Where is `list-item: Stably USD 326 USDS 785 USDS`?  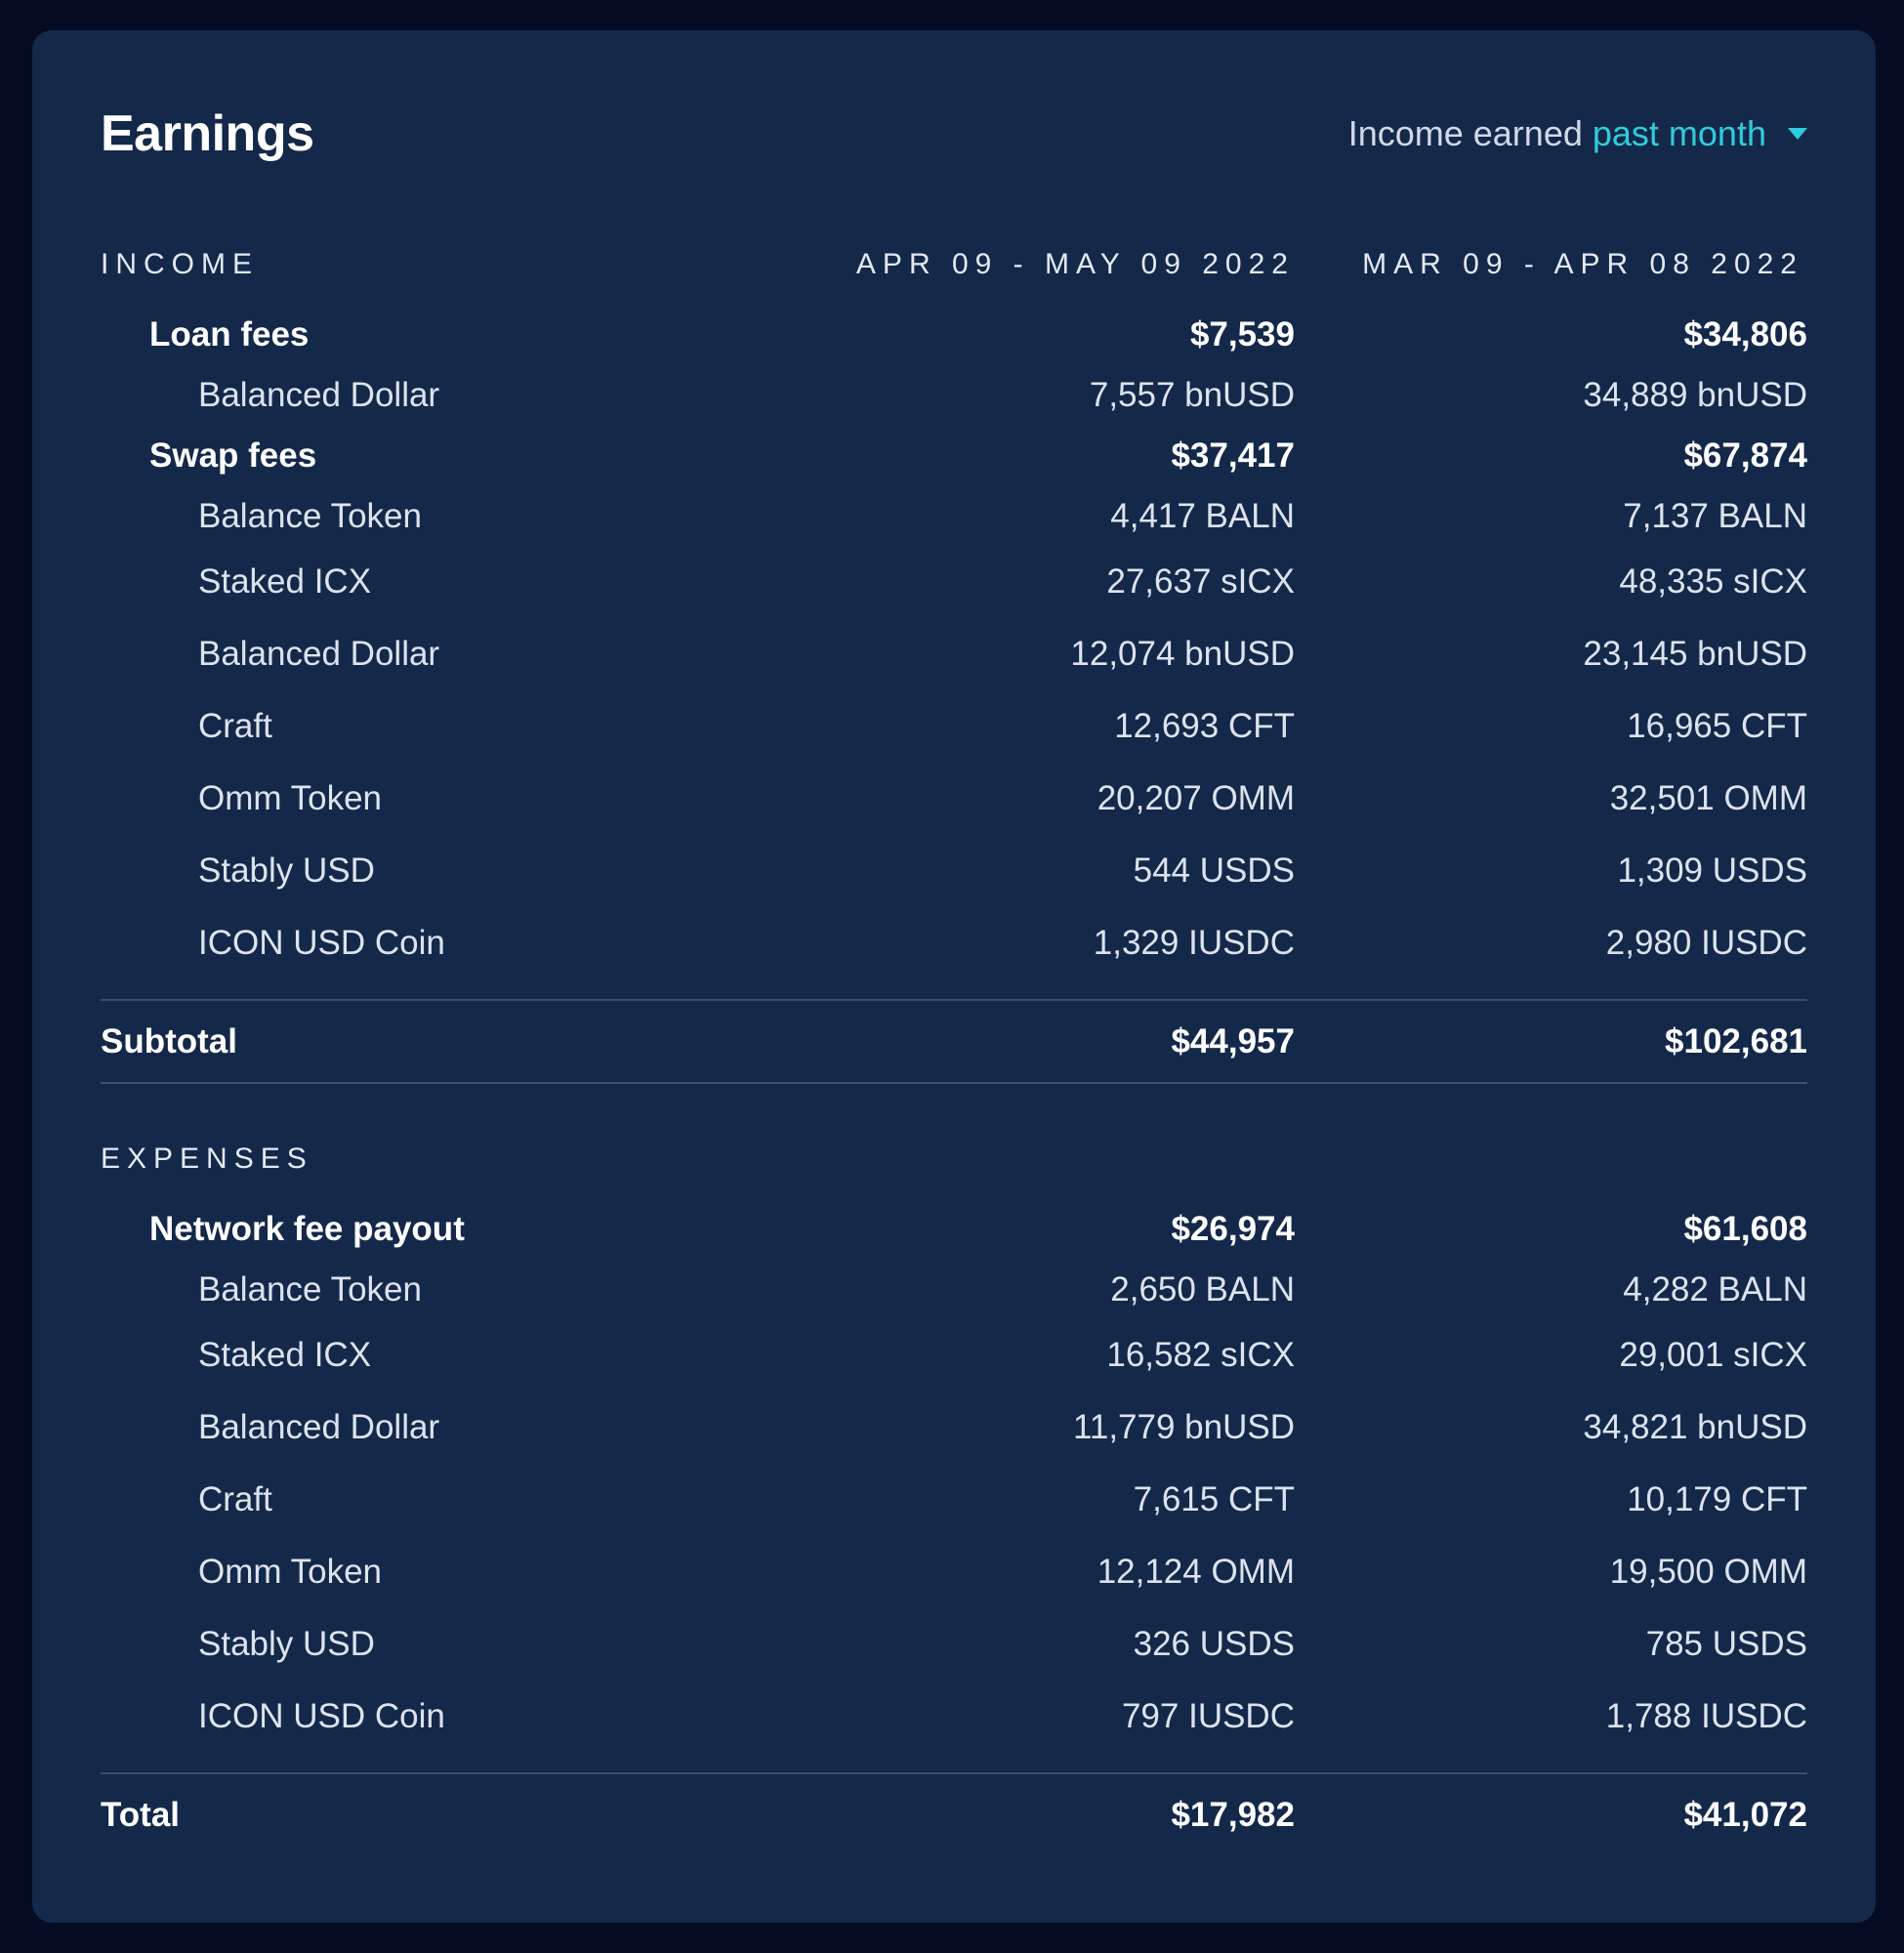
list-item: Stably USD 326 USDS 785 USDS is located at coordinates (954, 1644).